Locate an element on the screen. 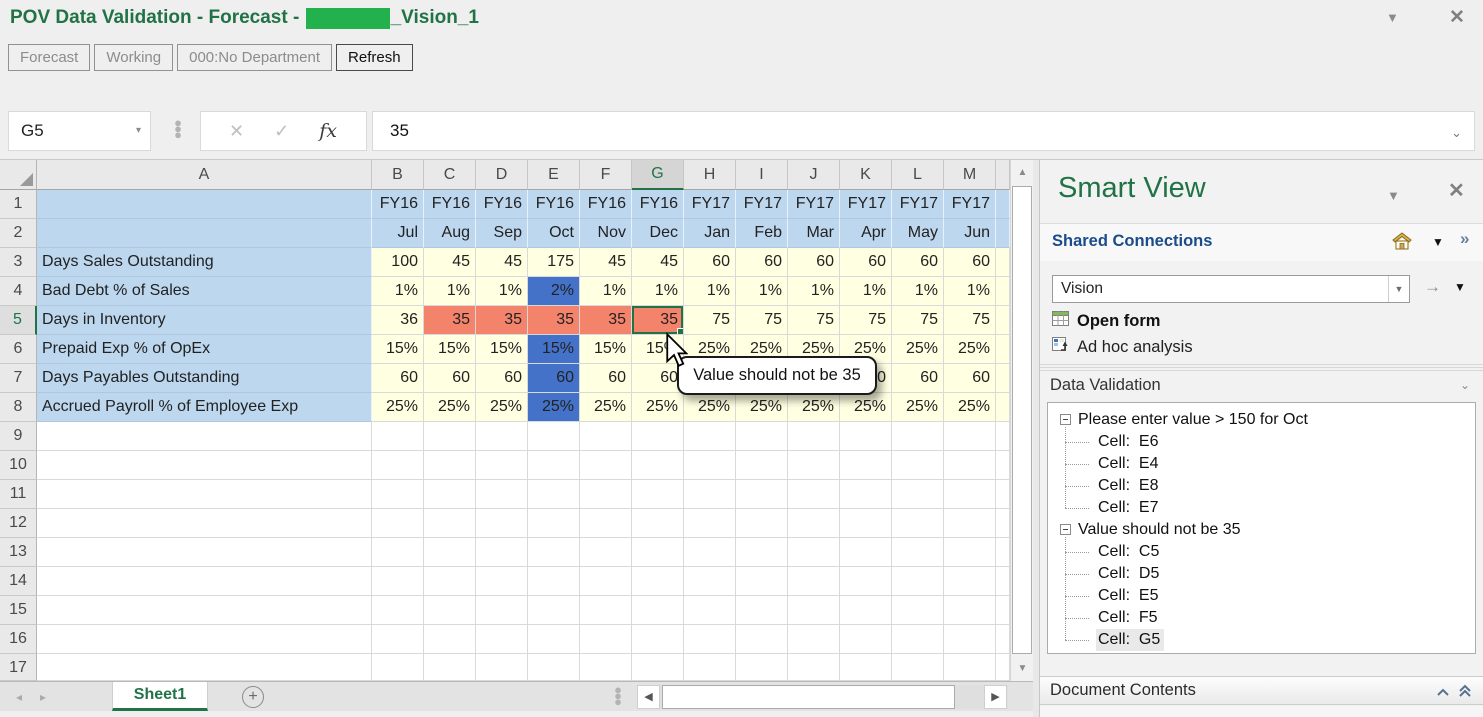 Image resolution: width=1483 pixels, height=717 pixels. validation-cell-D5: Cell: D5 is located at coordinates (1261, 574).